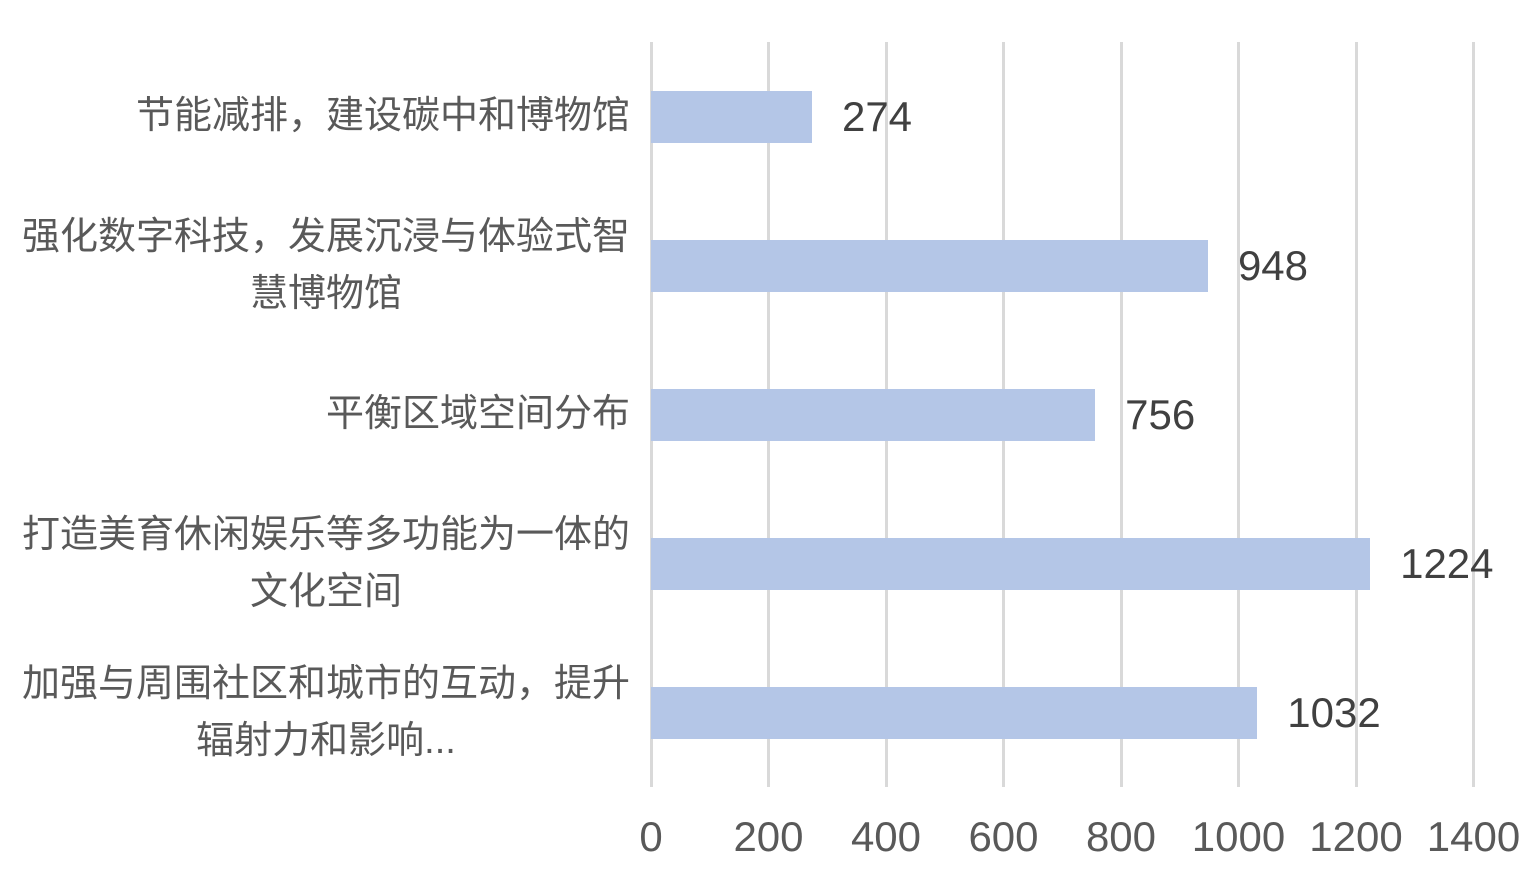 The height and width of the screenshot is (875, 1534). What do you see at coordinates (1473, 836) in the screenshot?
I see `x-tick-label: 1400` at bounding box center [1473, 836].